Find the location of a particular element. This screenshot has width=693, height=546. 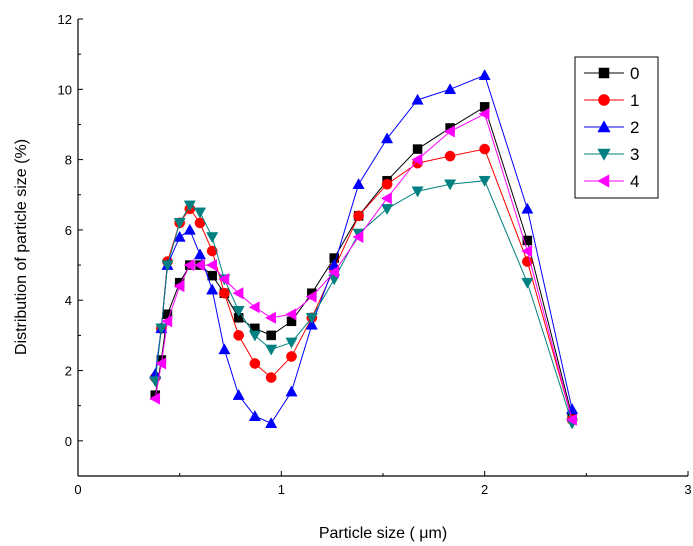

y-tick-label: 4 is located at coordinates (68, 300).